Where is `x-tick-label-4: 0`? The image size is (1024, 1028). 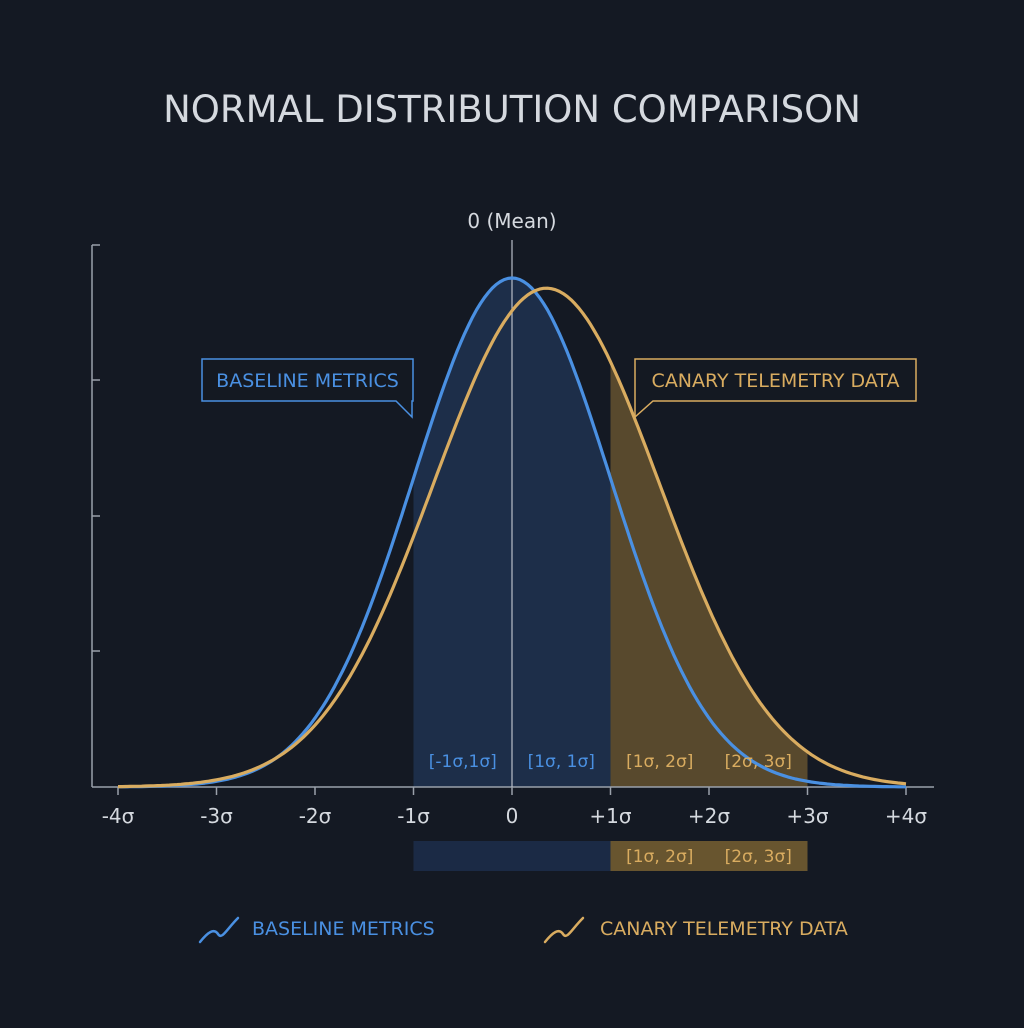 x-tick-label-4: 0 is located at coordinates (512, 816).